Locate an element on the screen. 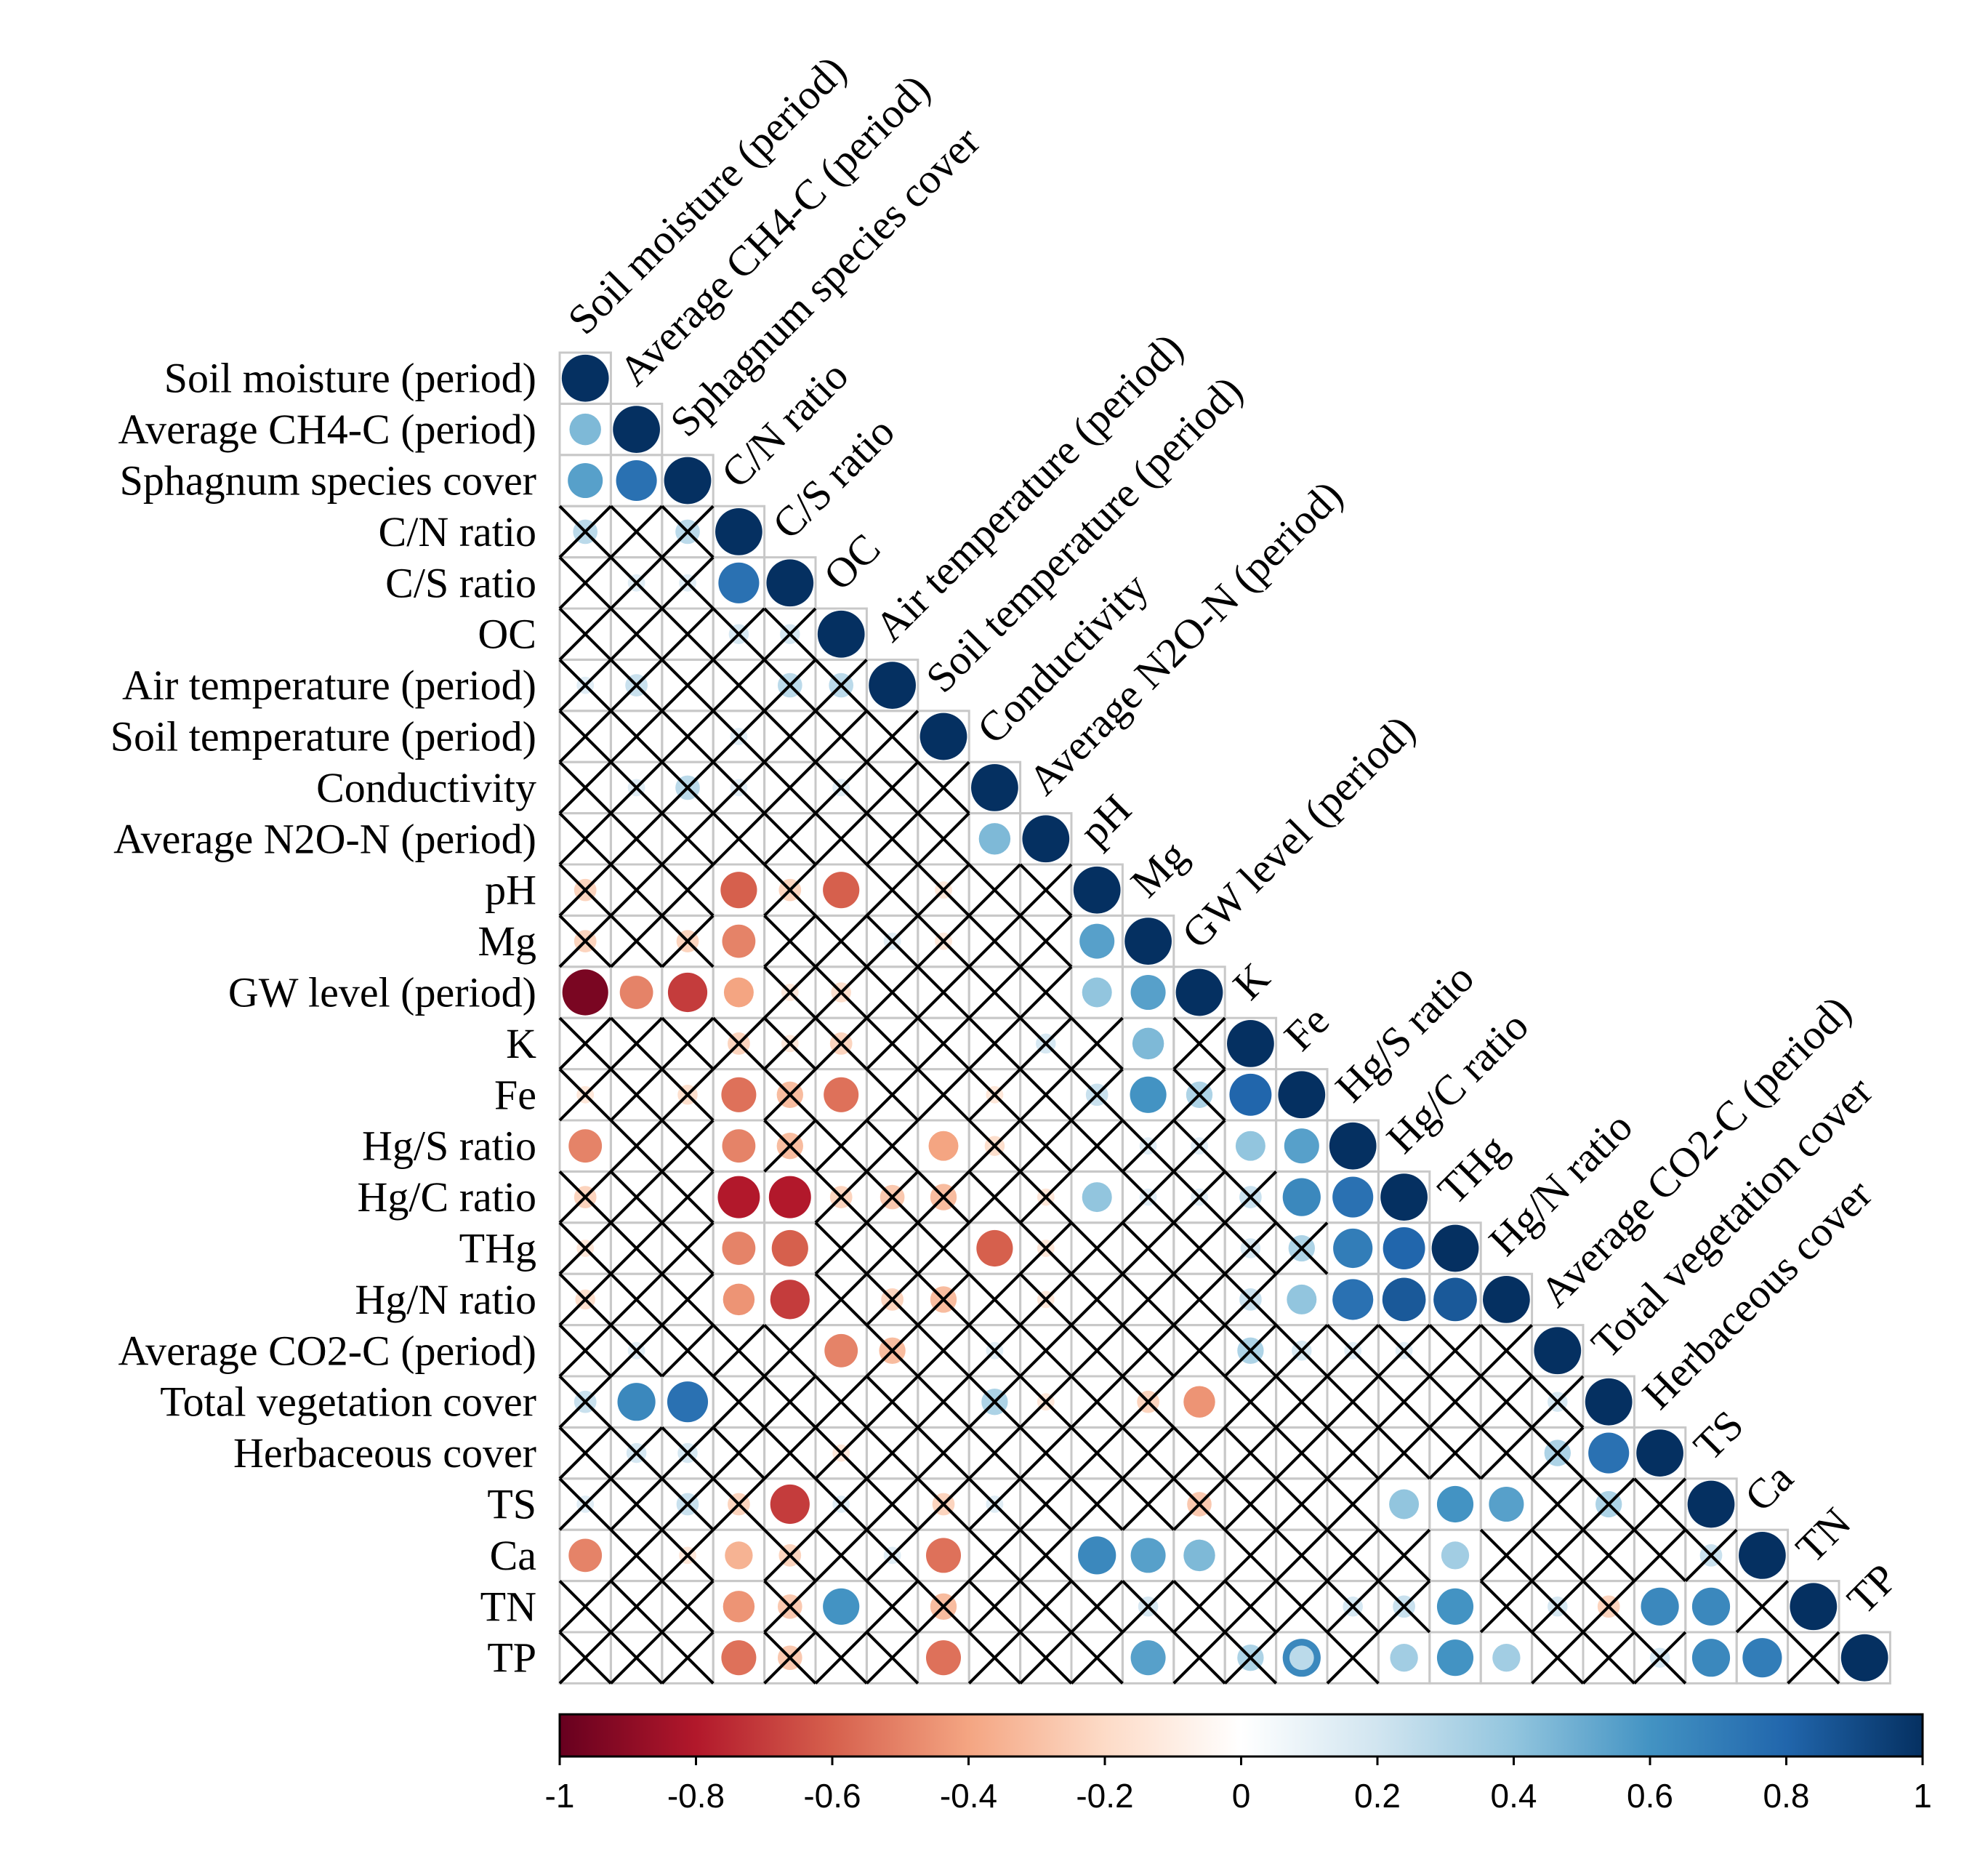  column-label: GW level (period) is located at coordinates (1298, 831).